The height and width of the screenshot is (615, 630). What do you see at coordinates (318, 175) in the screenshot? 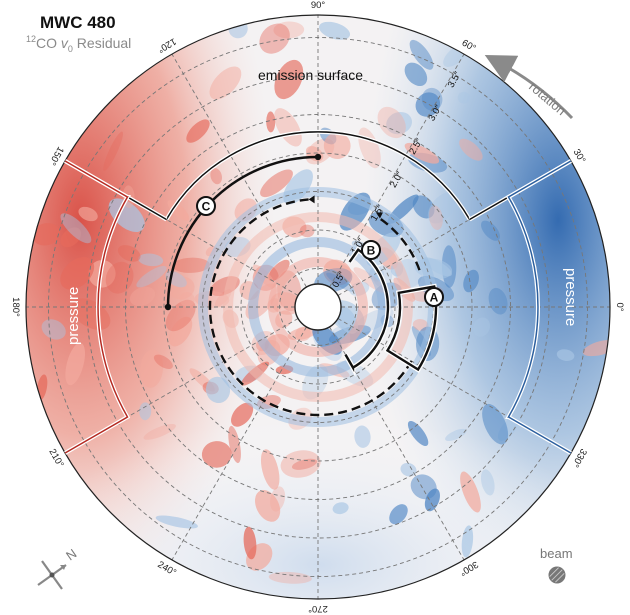
I see `emission-surface-arc` at bounding box center [318, 175].